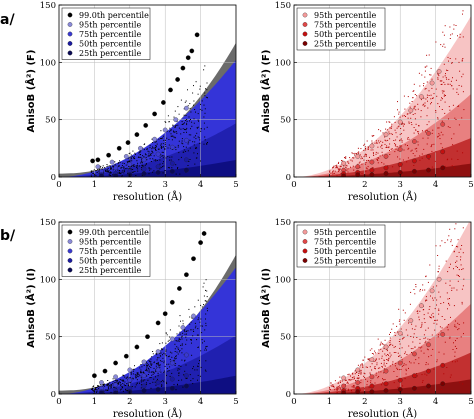 The width and height of the screenshot is (474, 419). What do you see at coordinates (329, 402) in the screenshot?
I see `x-tick-label: 1` at bounding box center [329, 402].